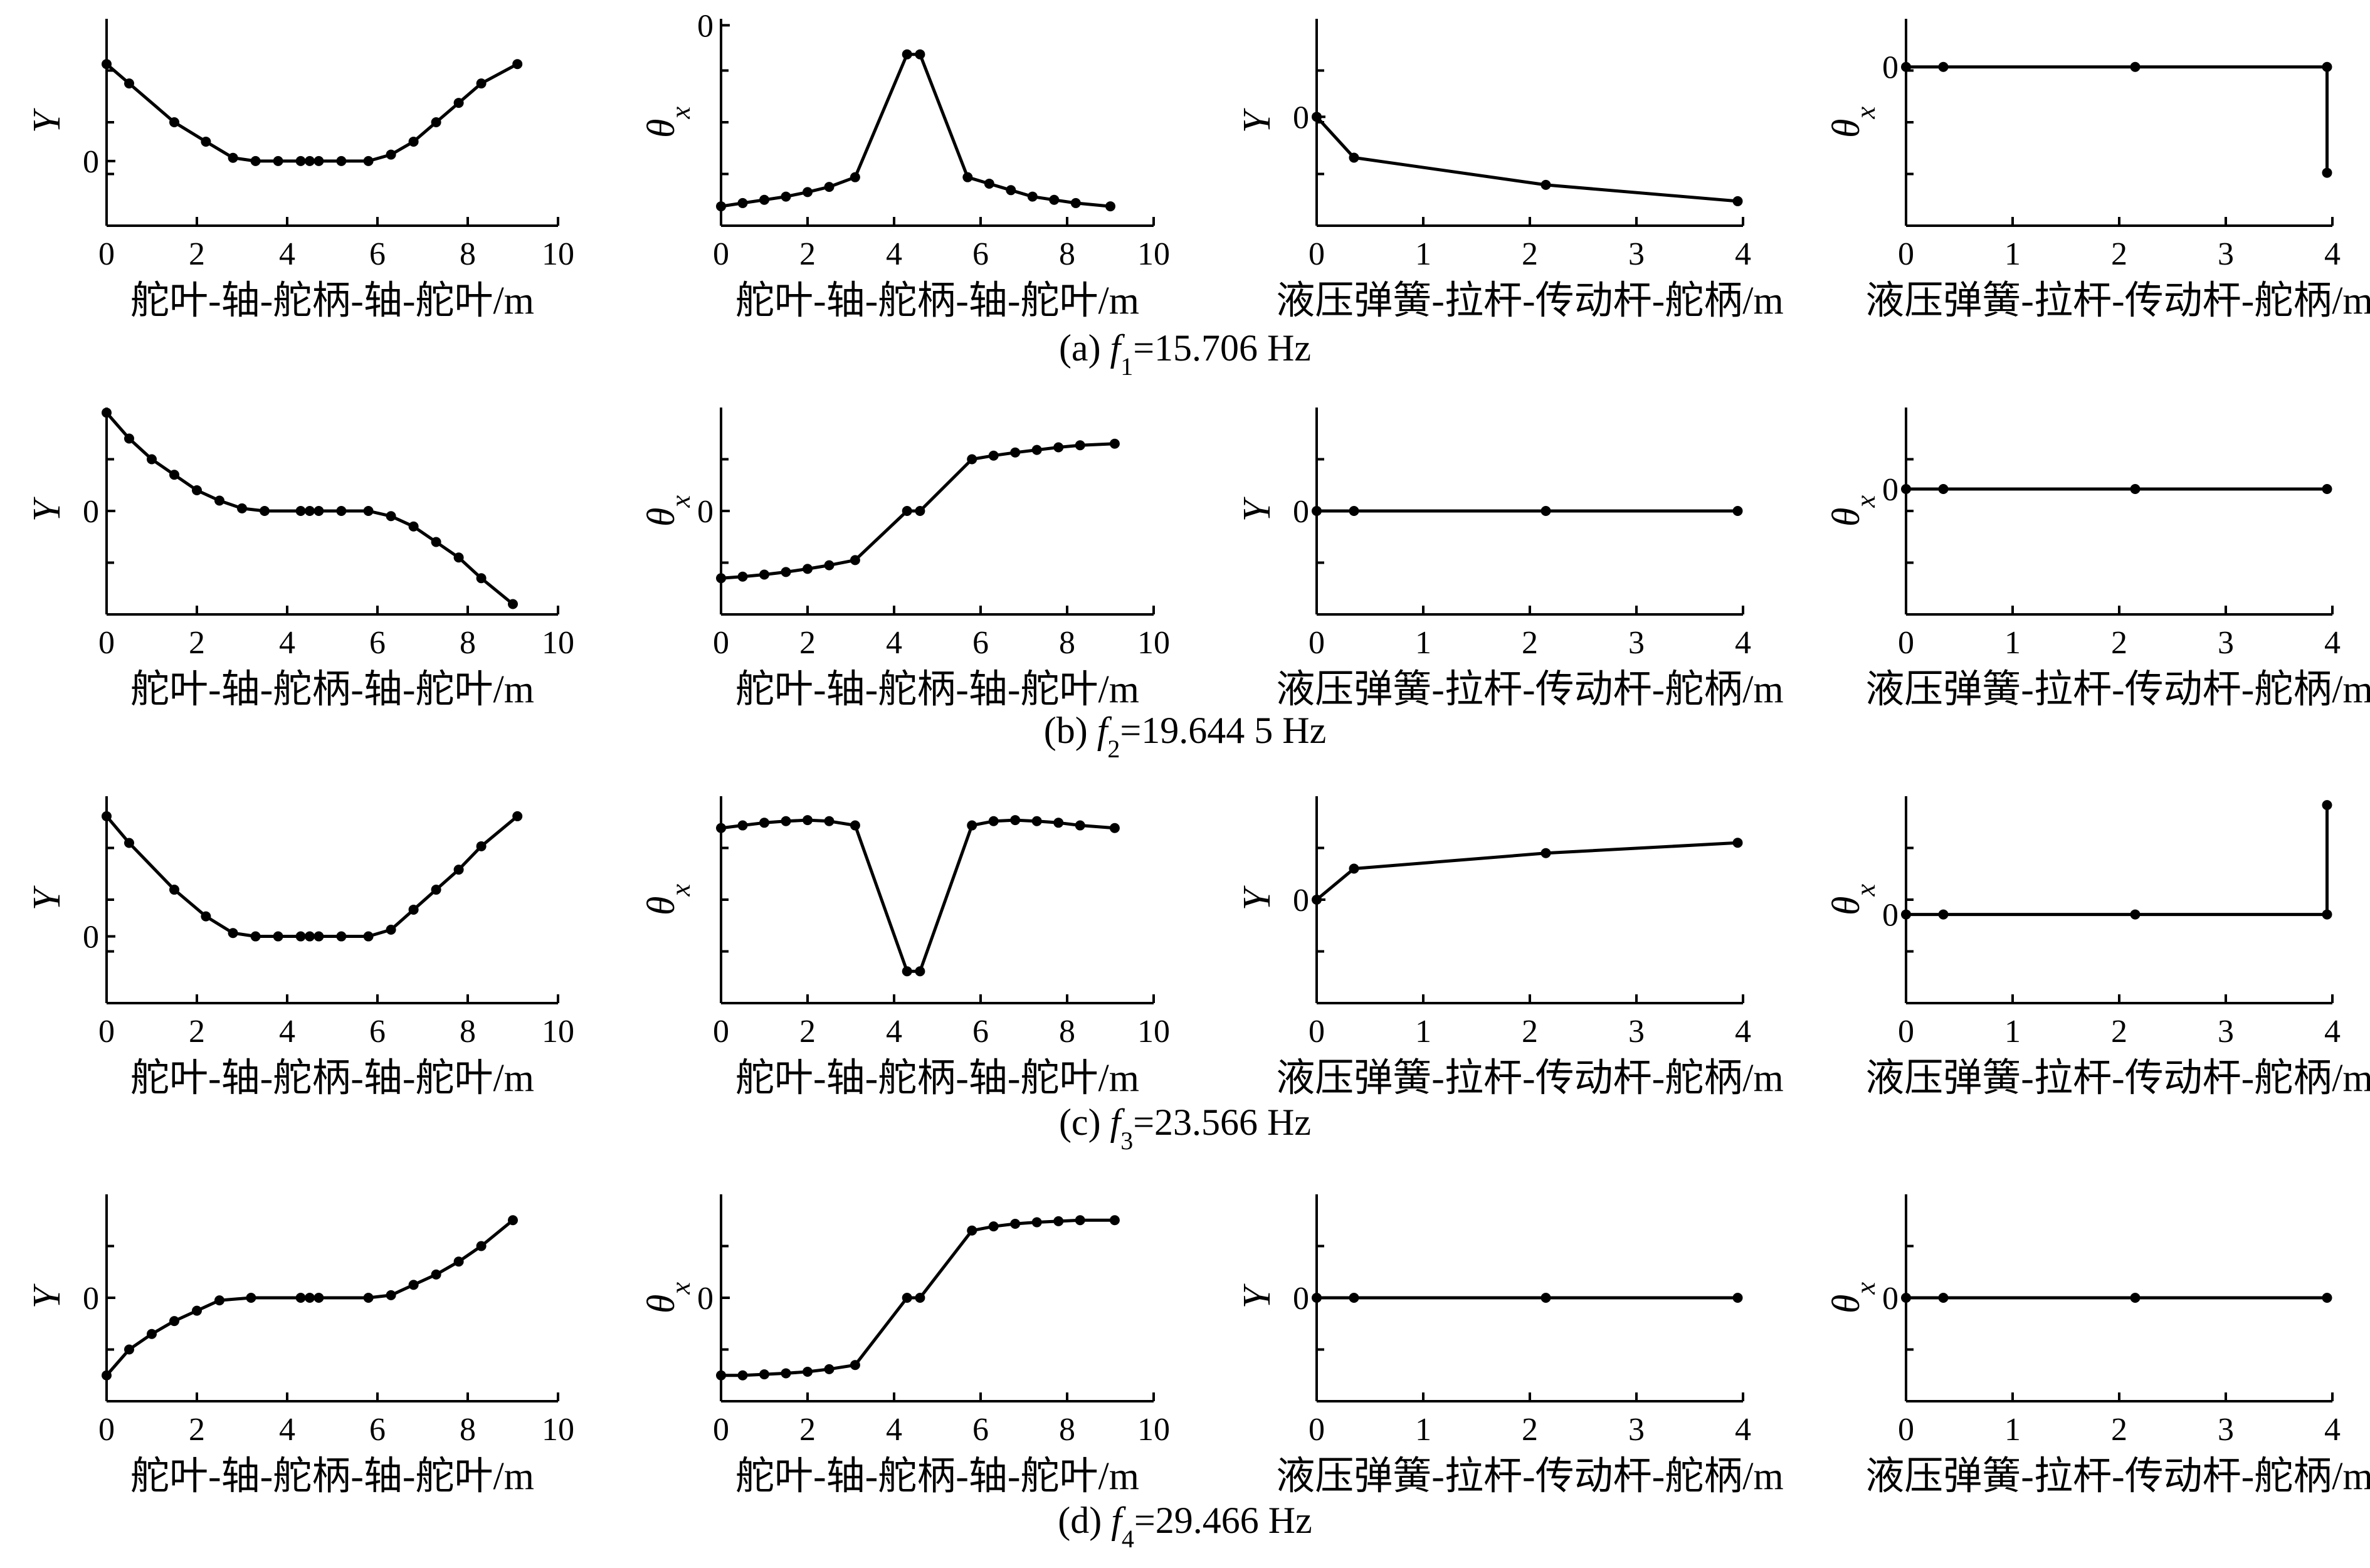  What do you see at coordinates (1510, 1346) in the screenshot?
I see `subplot-3-2: 0 1 2 3 4 0 液压弹簧-拉杆-传动杆-舵柄/m Y` at bounding box center [1510, 1346].